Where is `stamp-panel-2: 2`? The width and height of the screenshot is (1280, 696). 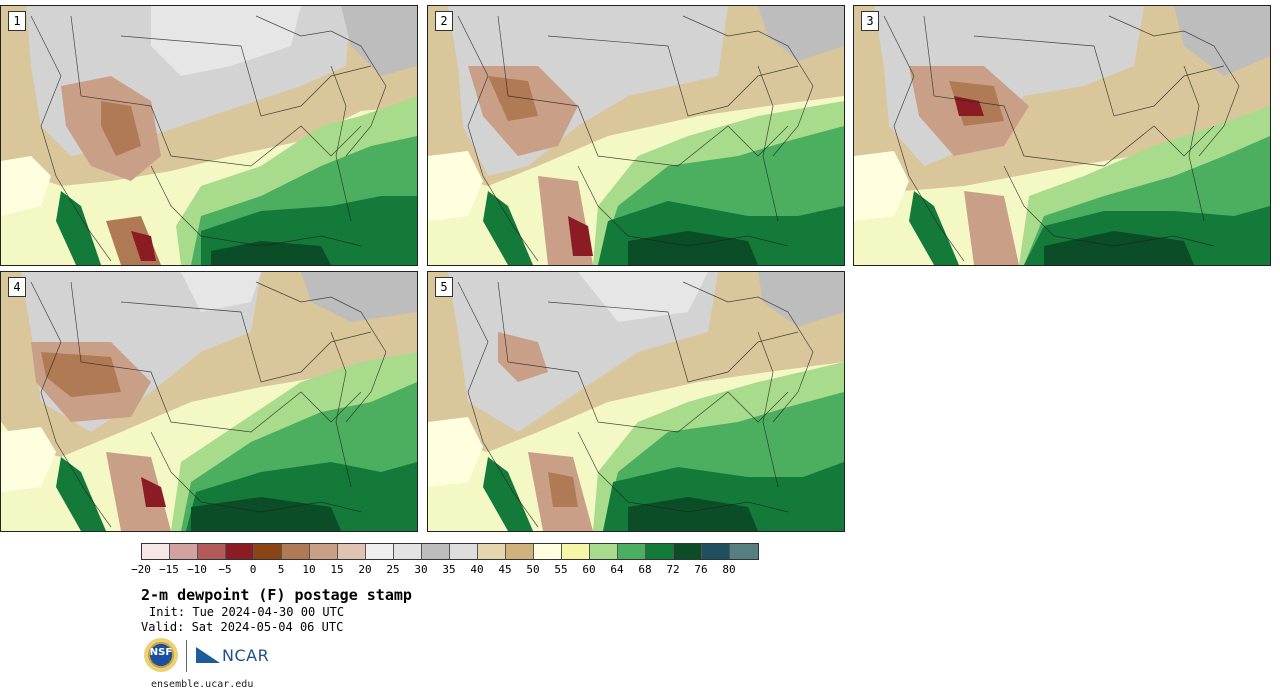
stamp-panel-2: 2 is located at coordinates (636, 135).